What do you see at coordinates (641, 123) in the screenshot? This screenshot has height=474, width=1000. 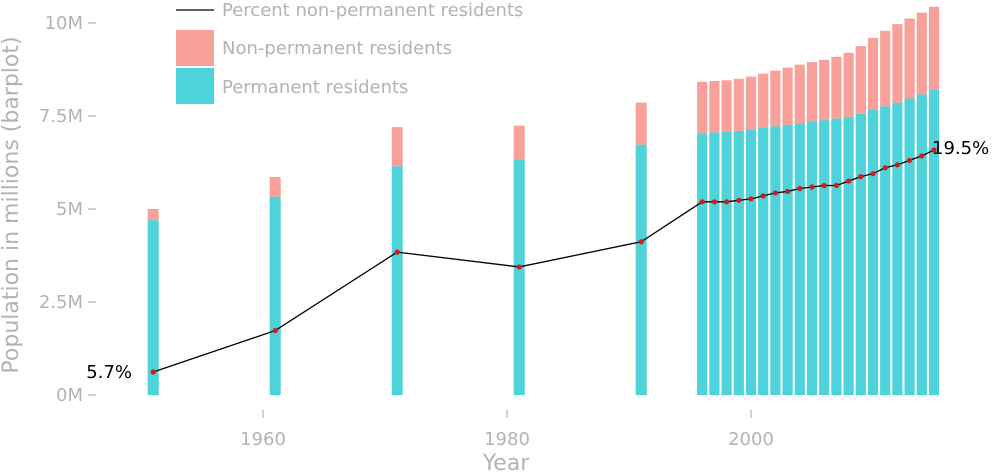 I see `bar-non-permanent-1991` at bounding box center [641, 123].